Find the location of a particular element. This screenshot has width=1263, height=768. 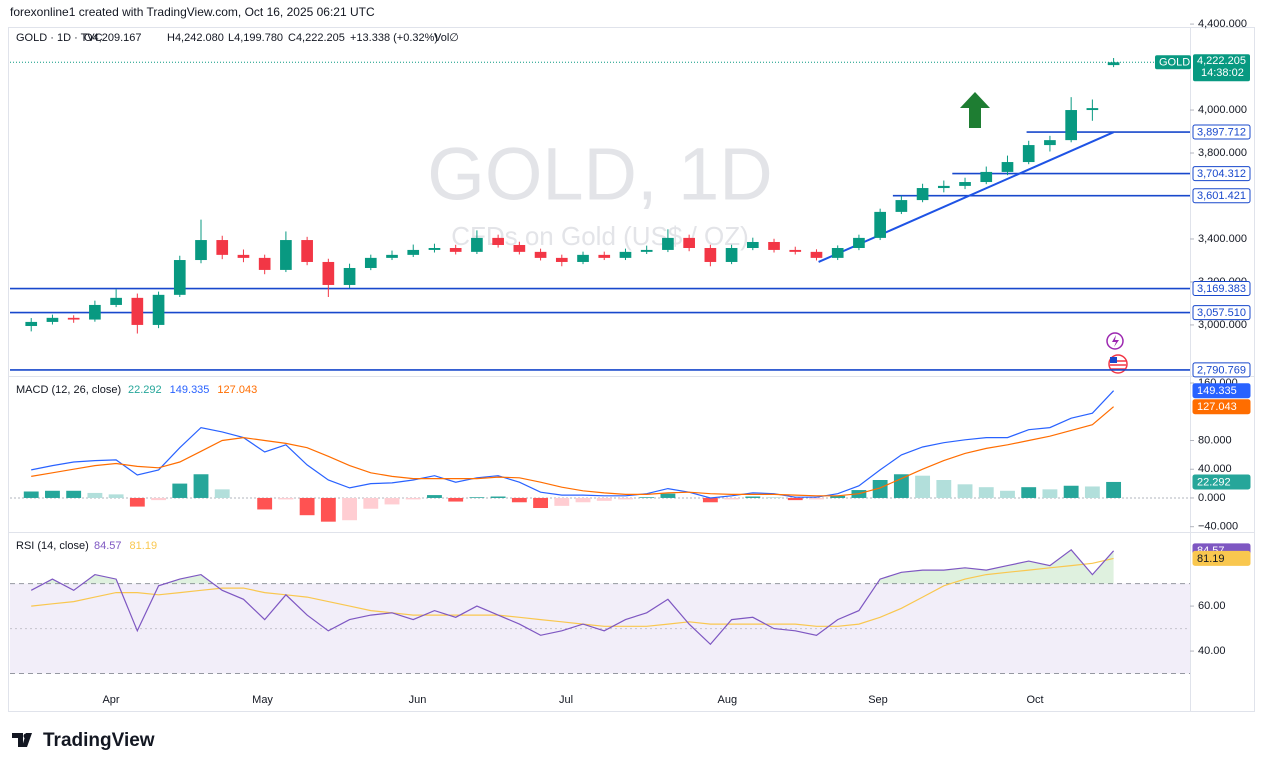

y-tick-label: −40.000 is located at coordinates (1218, 527).